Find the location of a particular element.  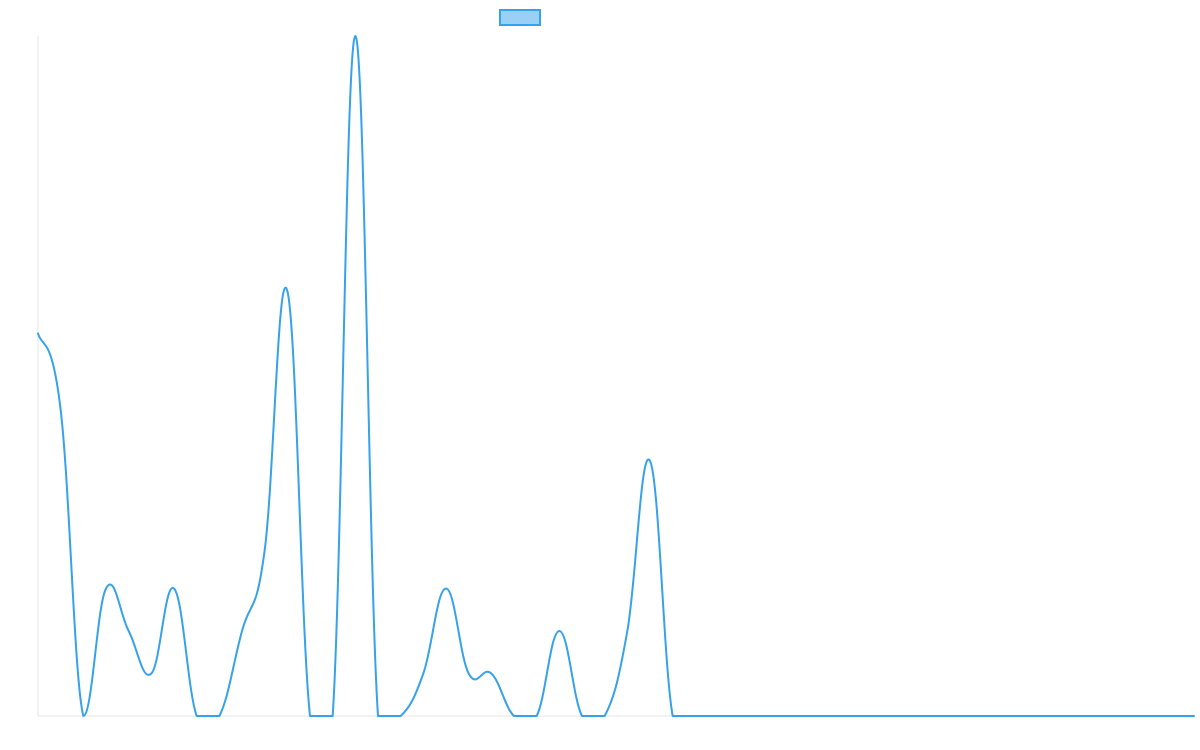

legend-swatch is located at coordinates (520, 17).